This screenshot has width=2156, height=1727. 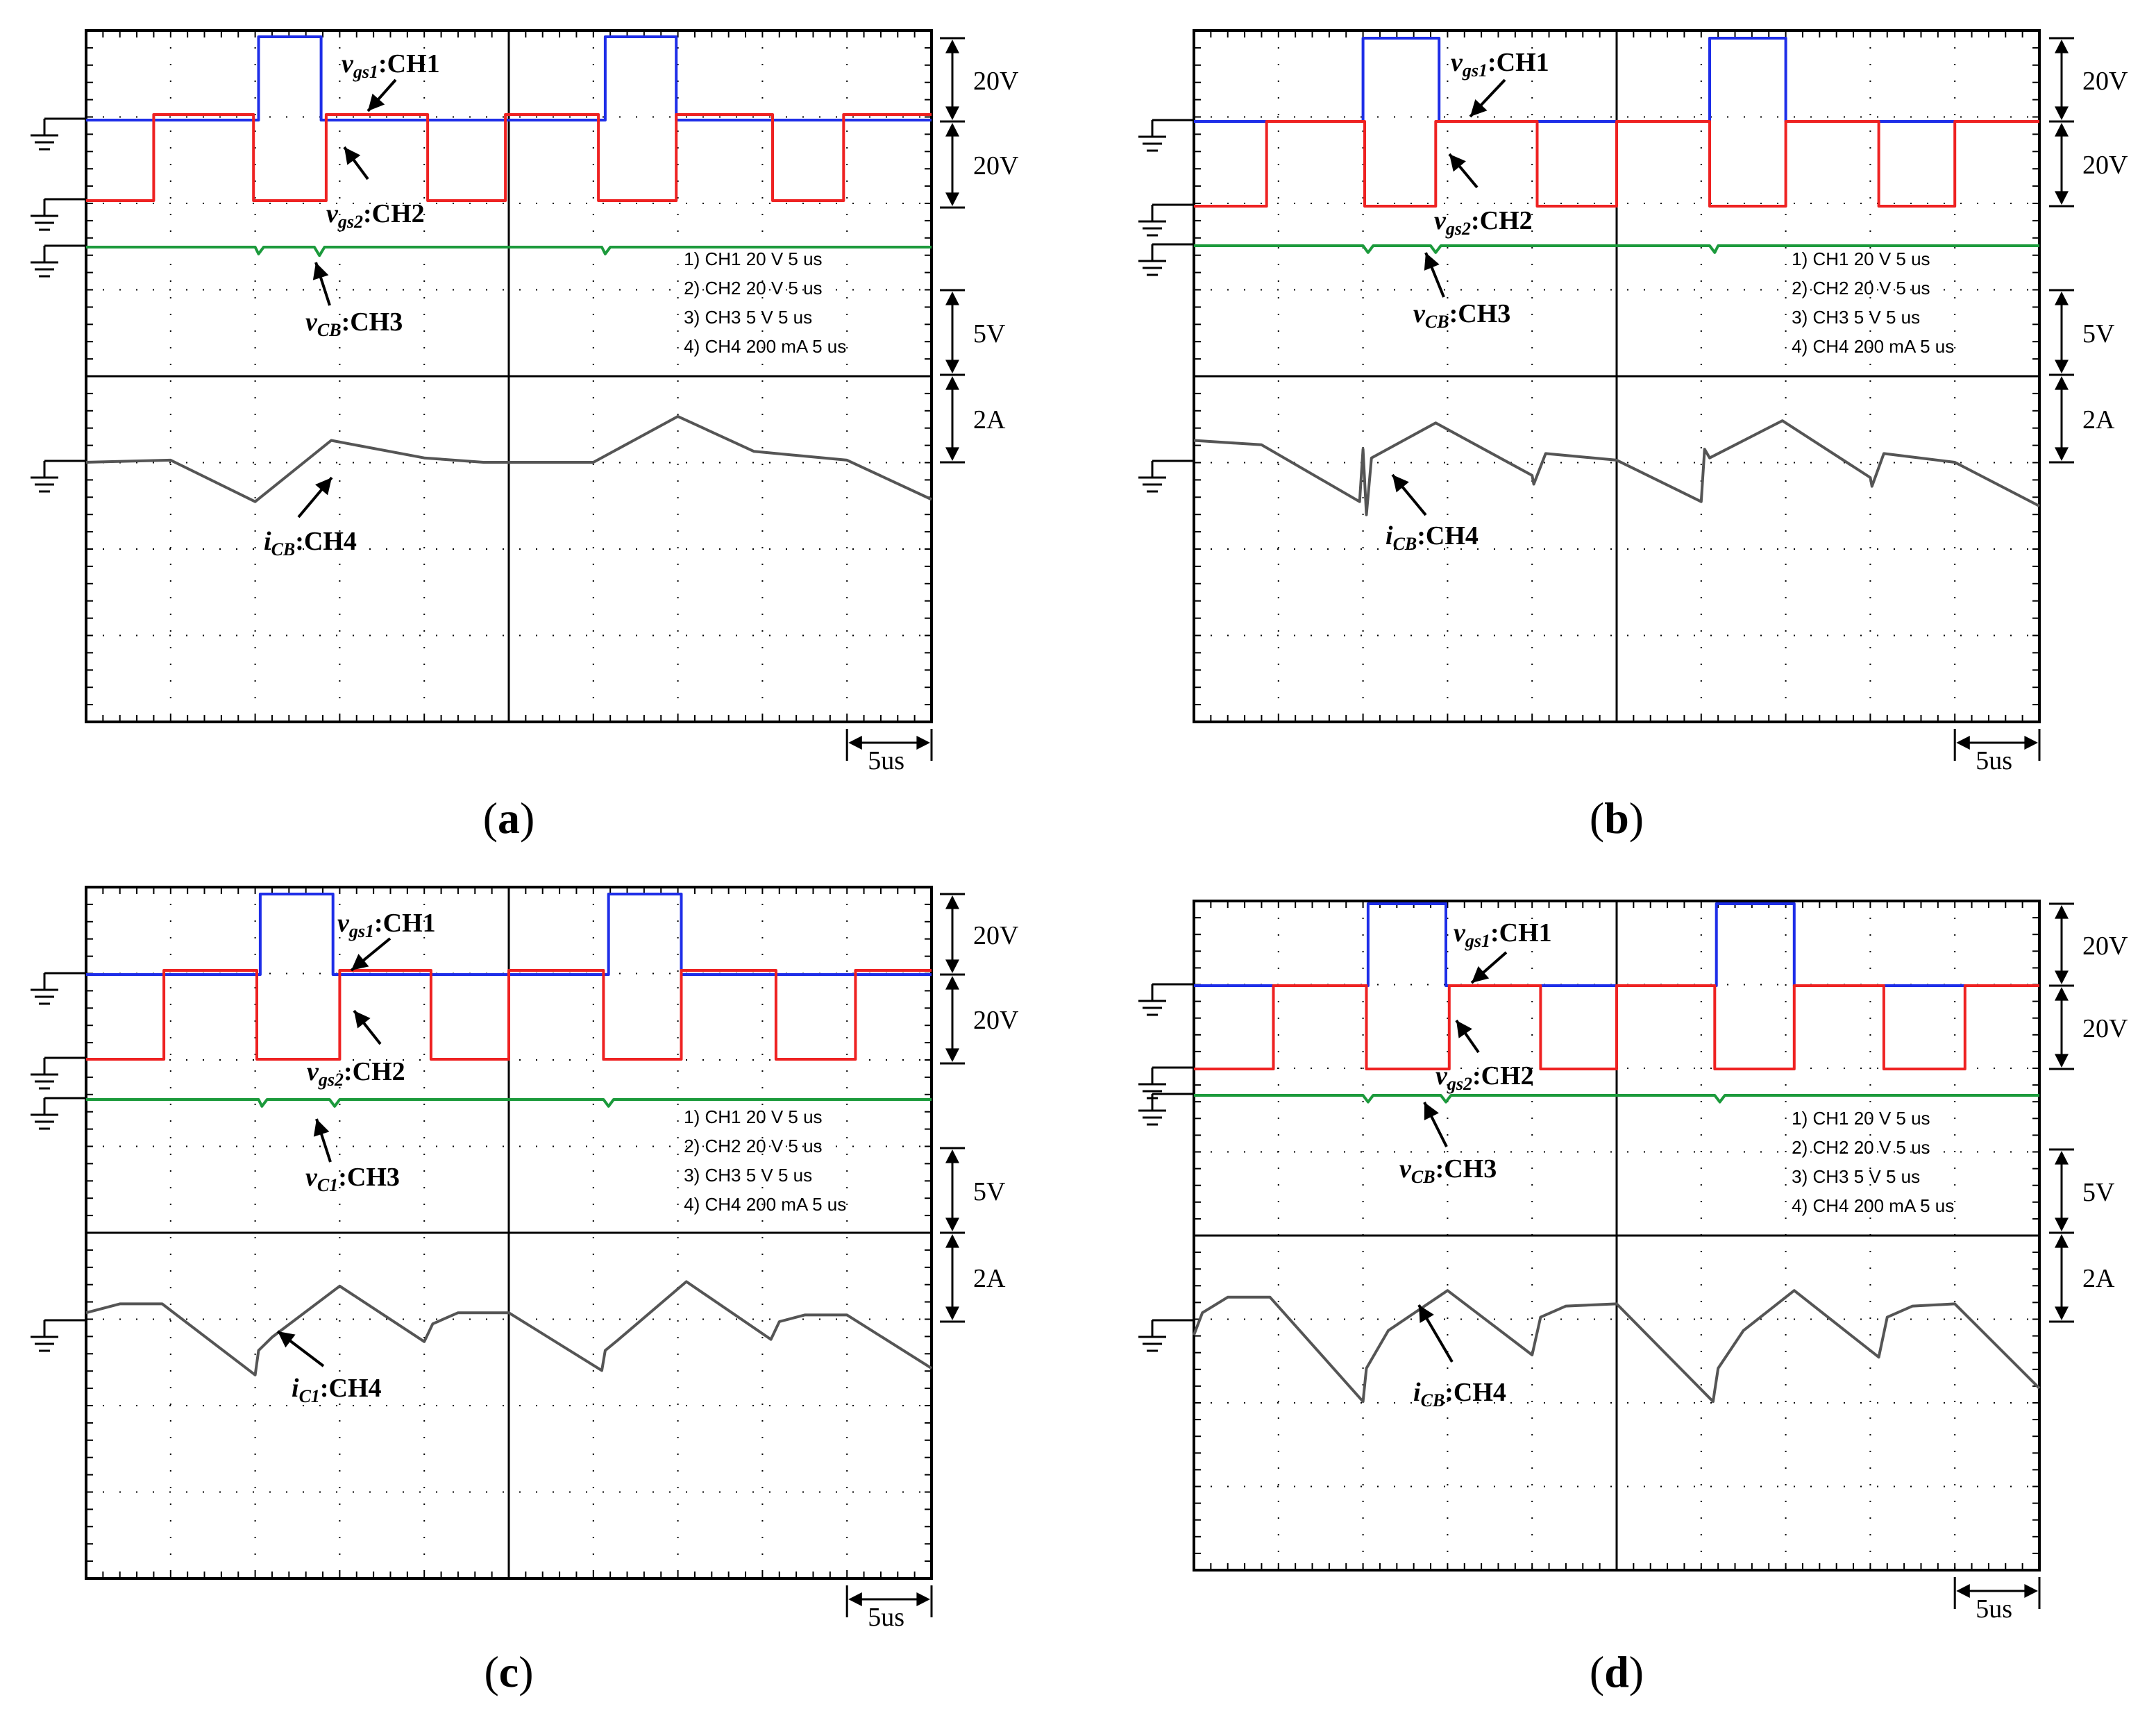 I want to click on panel-caption: (c), so click(x=509, y=1671).